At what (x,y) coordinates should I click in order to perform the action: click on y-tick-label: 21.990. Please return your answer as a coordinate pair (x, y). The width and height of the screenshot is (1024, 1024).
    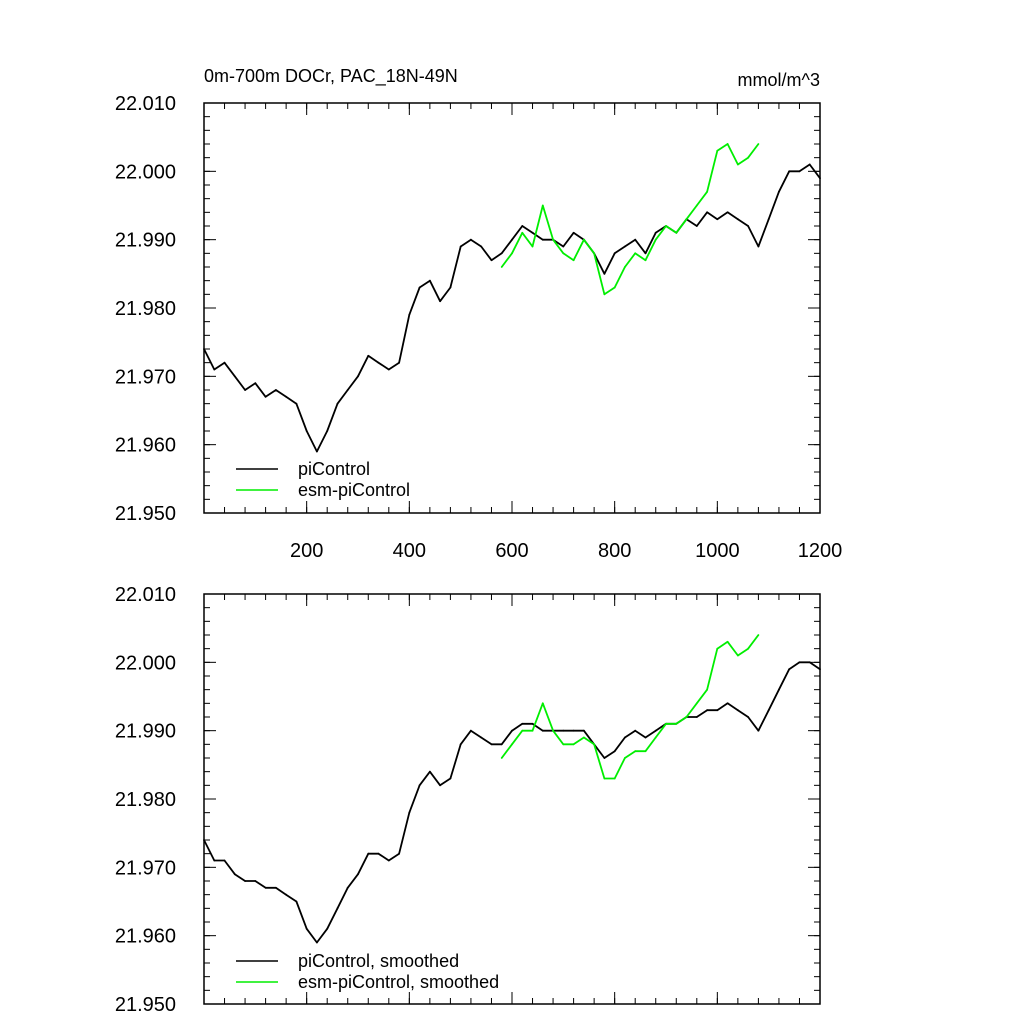
    Looking at the image, I should click on (145, 732).